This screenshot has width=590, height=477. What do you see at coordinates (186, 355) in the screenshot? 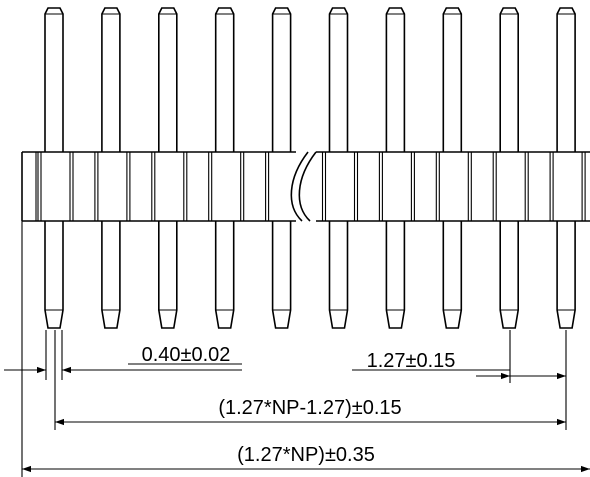
I see `pin-thickness-dimension: 0.40±0.02` at bounding box center [186, 355].